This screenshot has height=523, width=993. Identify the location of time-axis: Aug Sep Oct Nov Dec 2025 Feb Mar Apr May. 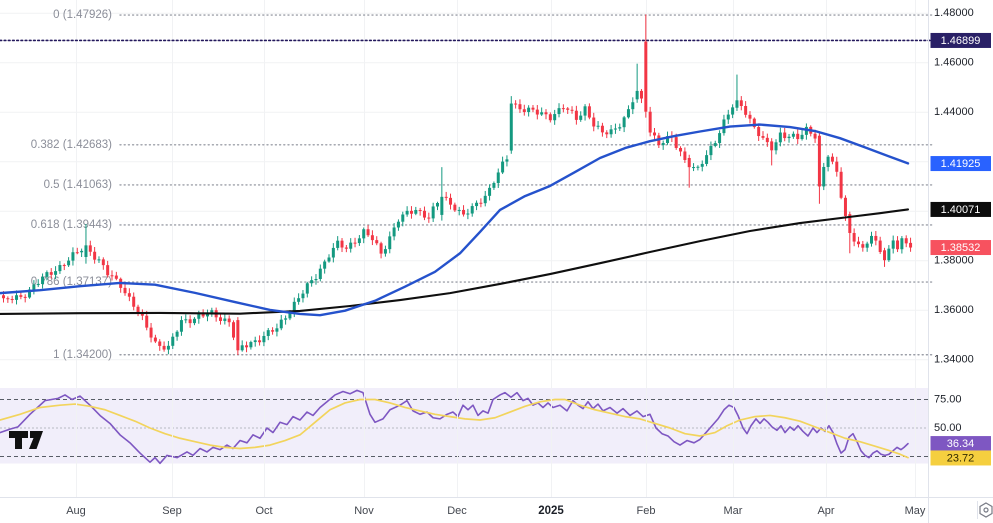
(496, 511).